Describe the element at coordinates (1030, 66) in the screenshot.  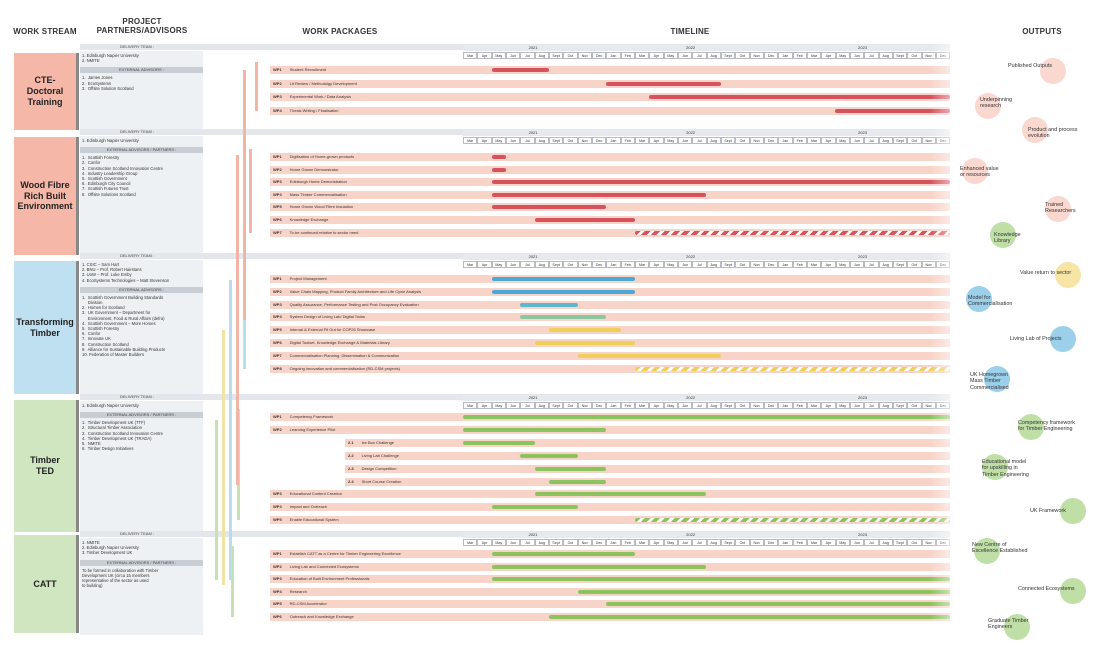
I see `output-label: Published Outputs` at that location.